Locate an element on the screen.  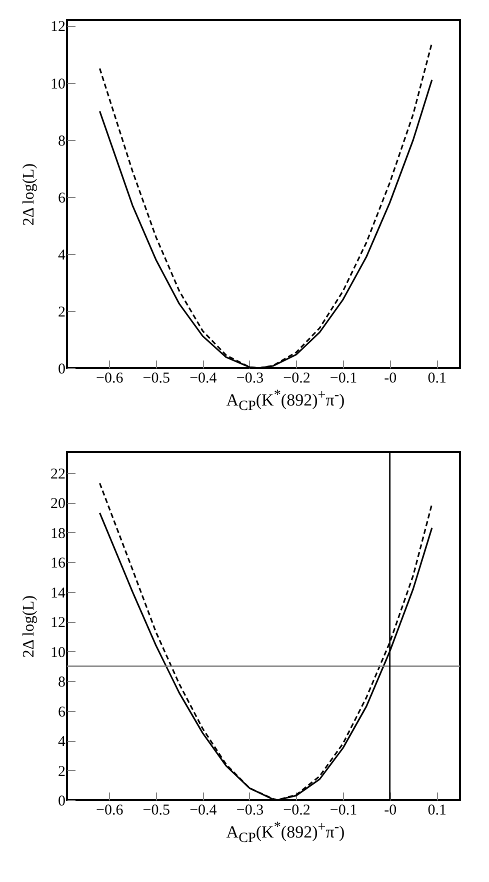
y-tick-label: 22 is located at coordinates (58, 474).